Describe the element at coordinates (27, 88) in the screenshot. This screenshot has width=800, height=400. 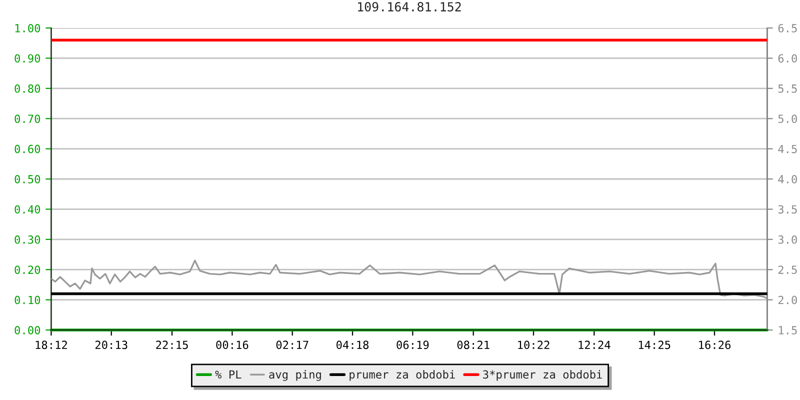
I see `y-tick-label: 0.80` at that location.